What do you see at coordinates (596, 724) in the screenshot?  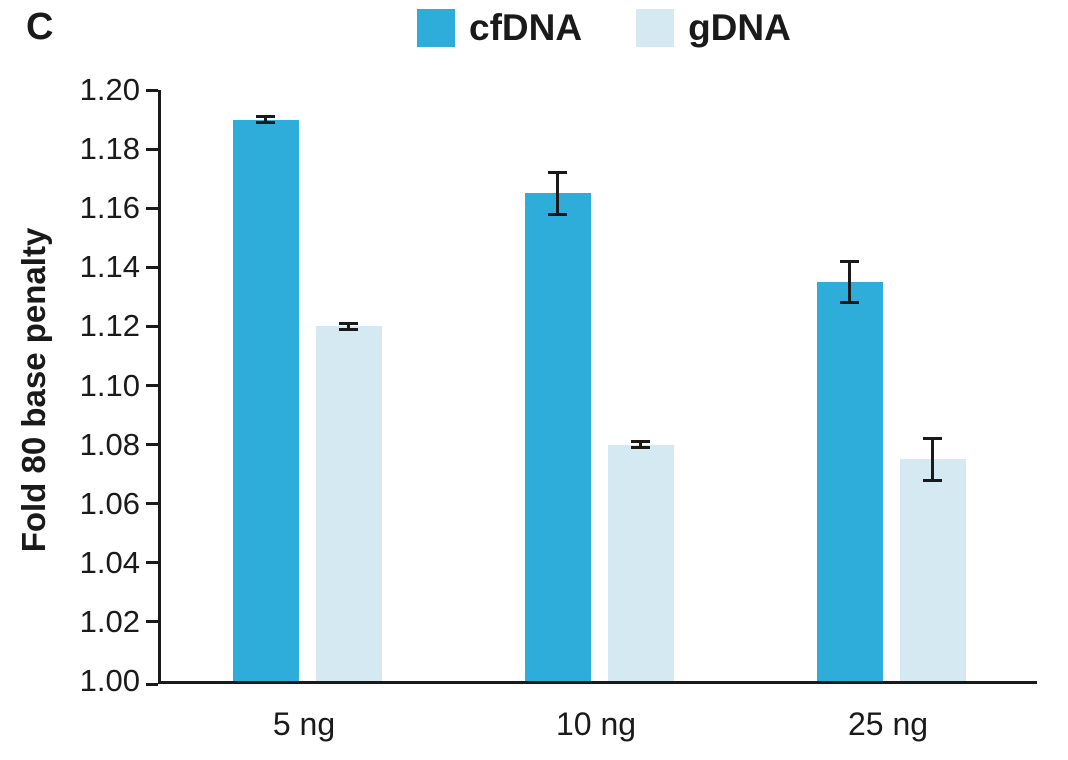 I see `x-axis-category-label: 10 ng` at bounding box center [596, 724].